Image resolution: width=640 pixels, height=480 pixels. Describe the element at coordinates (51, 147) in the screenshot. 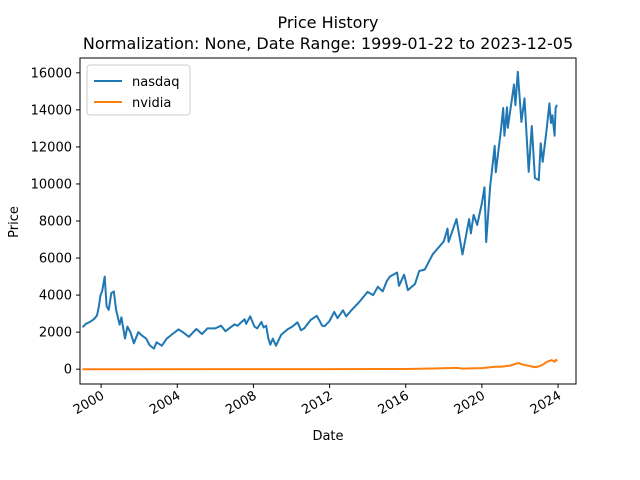

I see `y-tick-label: 12000` at that location.